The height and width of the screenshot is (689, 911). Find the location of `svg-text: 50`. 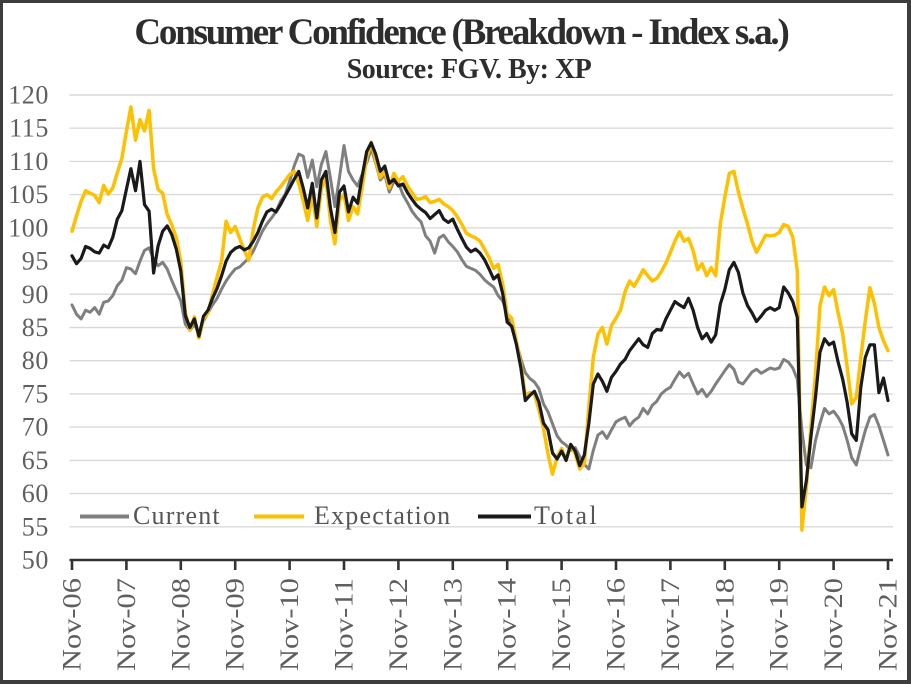

svg-text: 50 is located at coordinates (35, 560).